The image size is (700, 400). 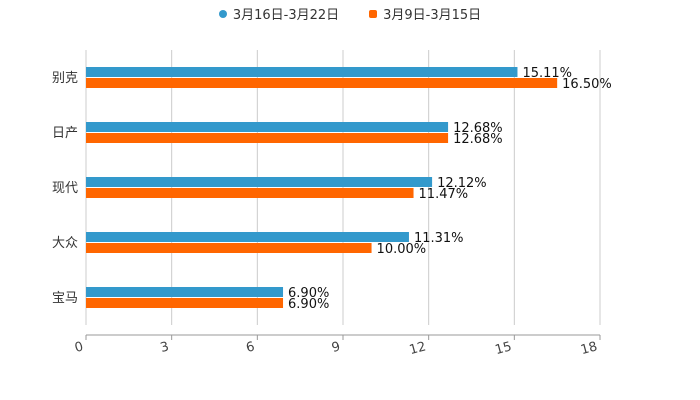 I want to click on x-tick-label: 0, so click(x=79, y=347).